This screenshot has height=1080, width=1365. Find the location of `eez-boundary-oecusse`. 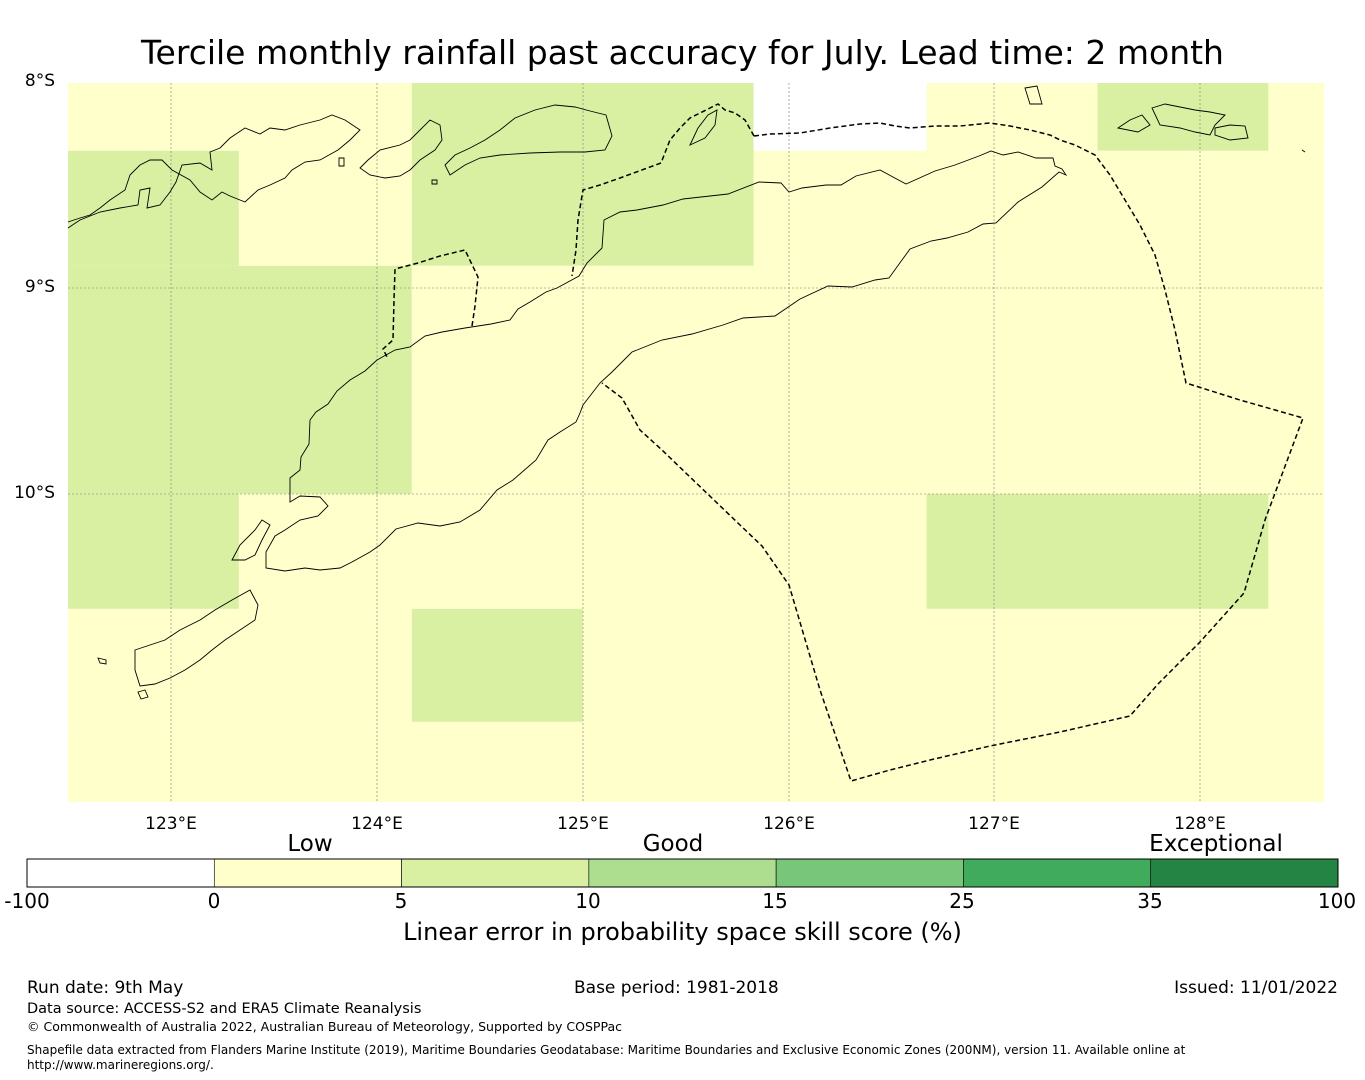

eez-boundary-oecusse is located at coordinates (430, 303).